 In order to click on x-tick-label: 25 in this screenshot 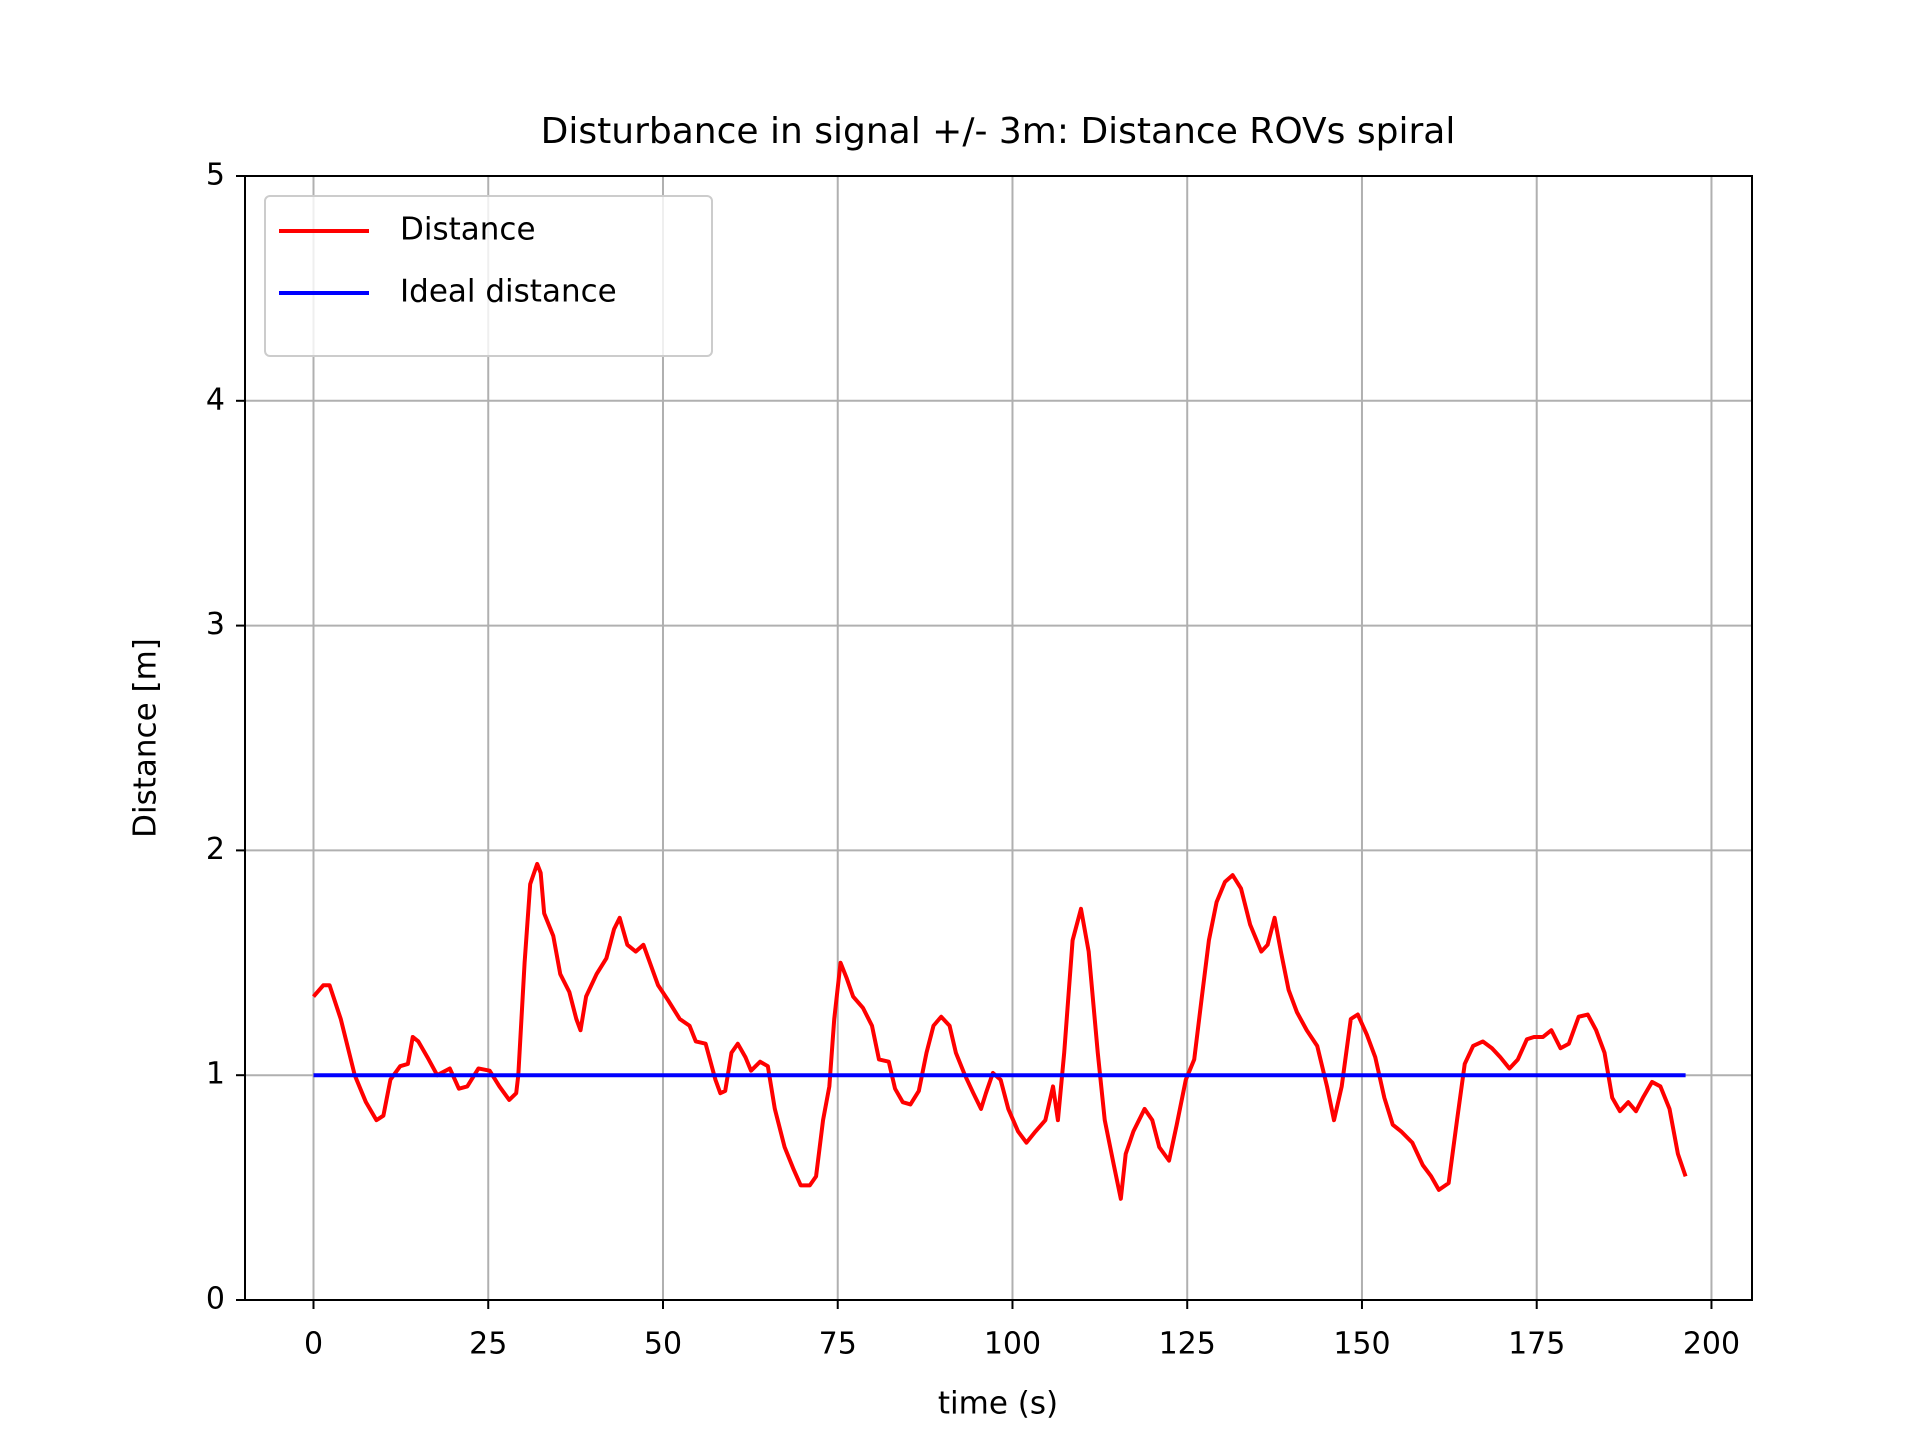, I will do `click(488, 1344)`.